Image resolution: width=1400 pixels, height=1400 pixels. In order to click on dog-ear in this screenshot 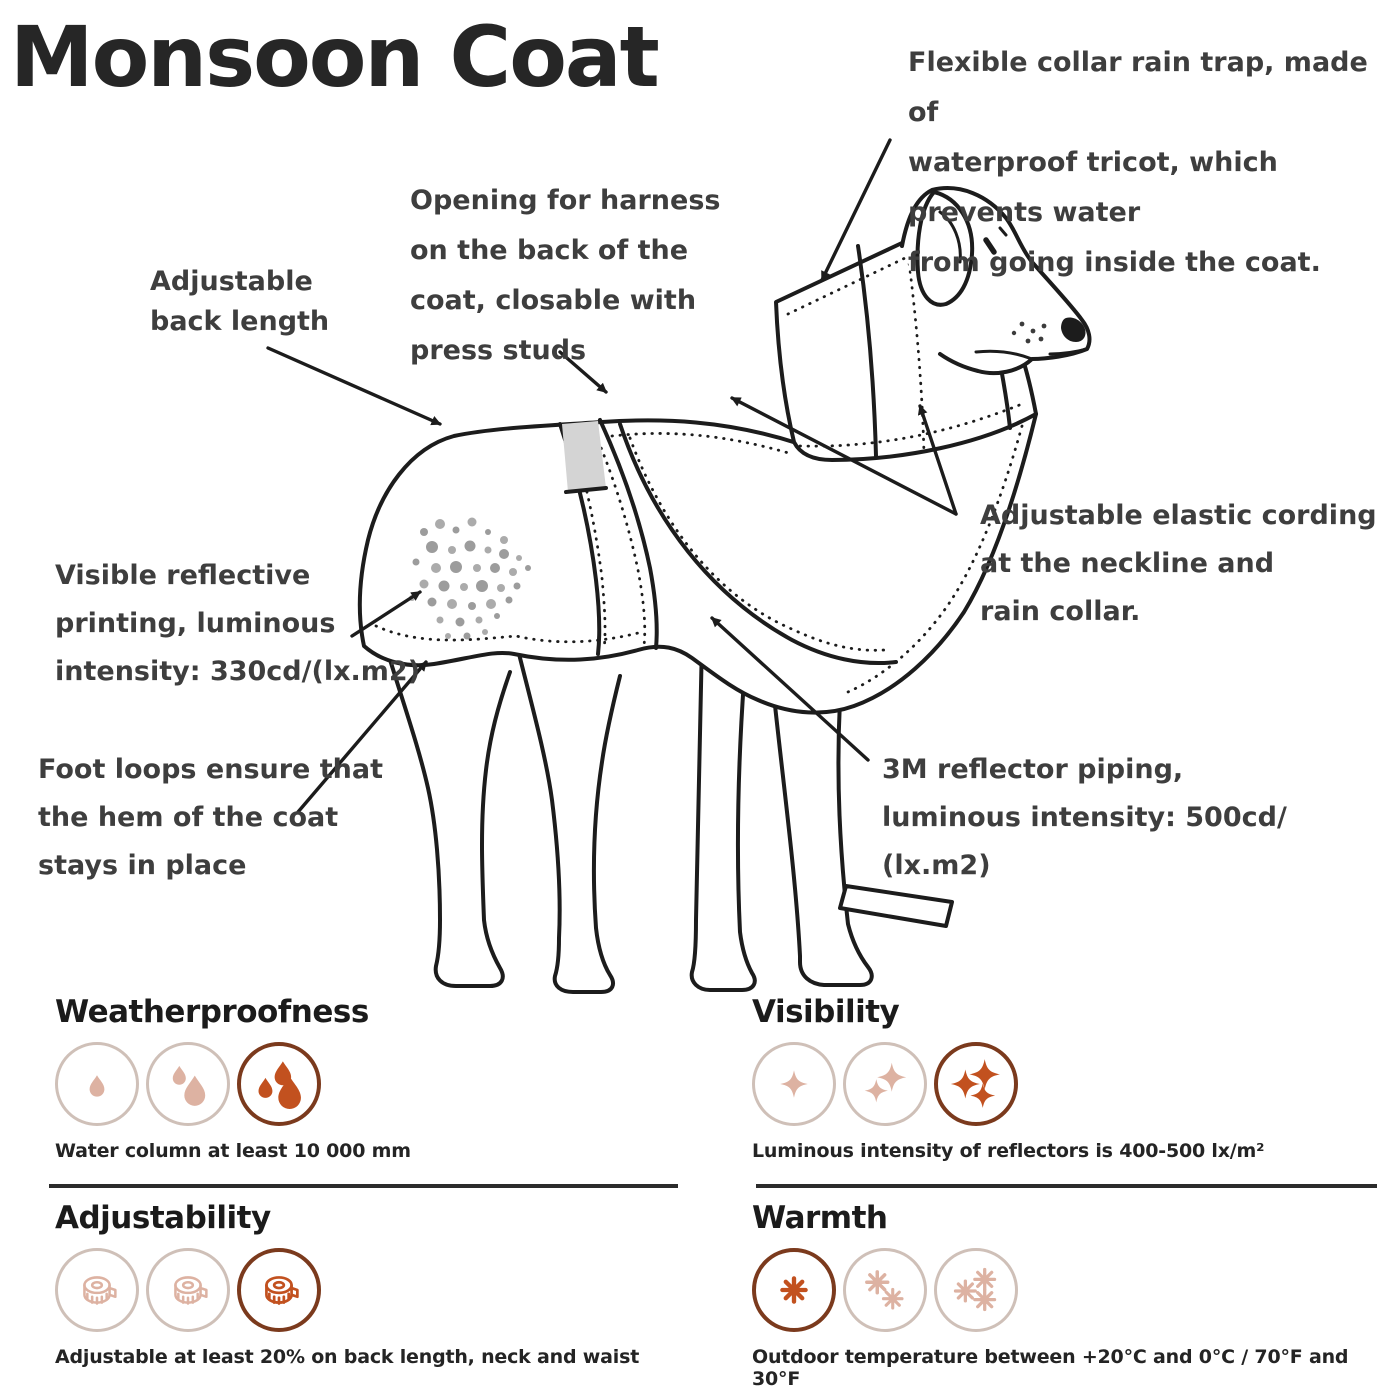, I will do `click(945, 248)`.